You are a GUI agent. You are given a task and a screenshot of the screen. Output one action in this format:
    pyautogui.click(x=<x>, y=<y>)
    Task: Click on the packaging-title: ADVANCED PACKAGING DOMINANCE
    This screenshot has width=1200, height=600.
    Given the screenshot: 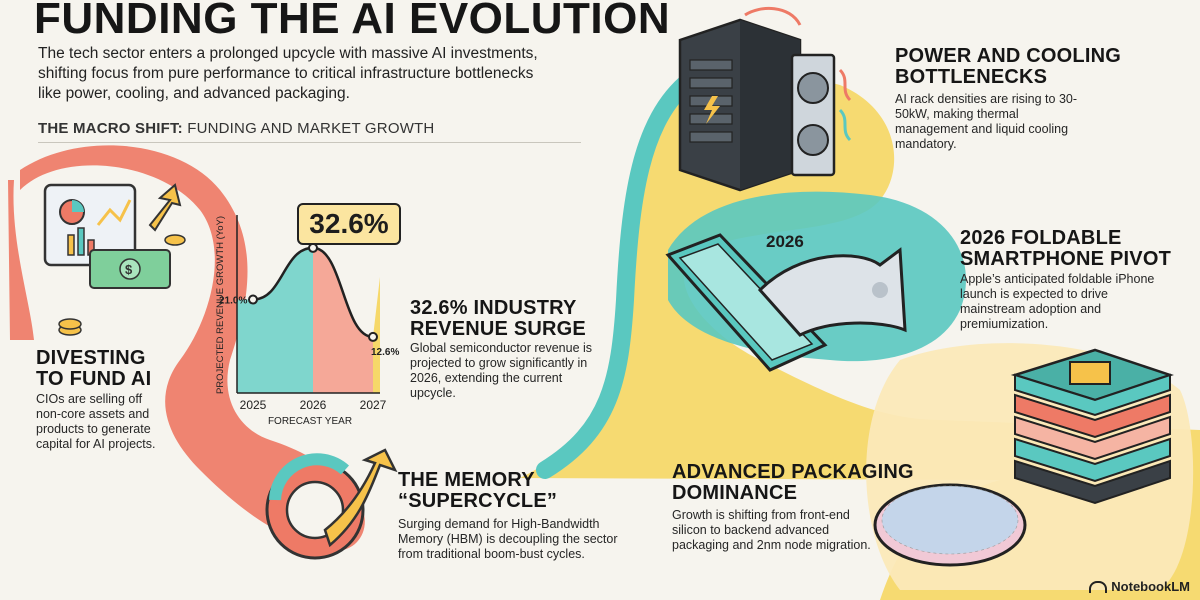 What is the action you would take?
    pyautogui.click(x=793, y=482)
    